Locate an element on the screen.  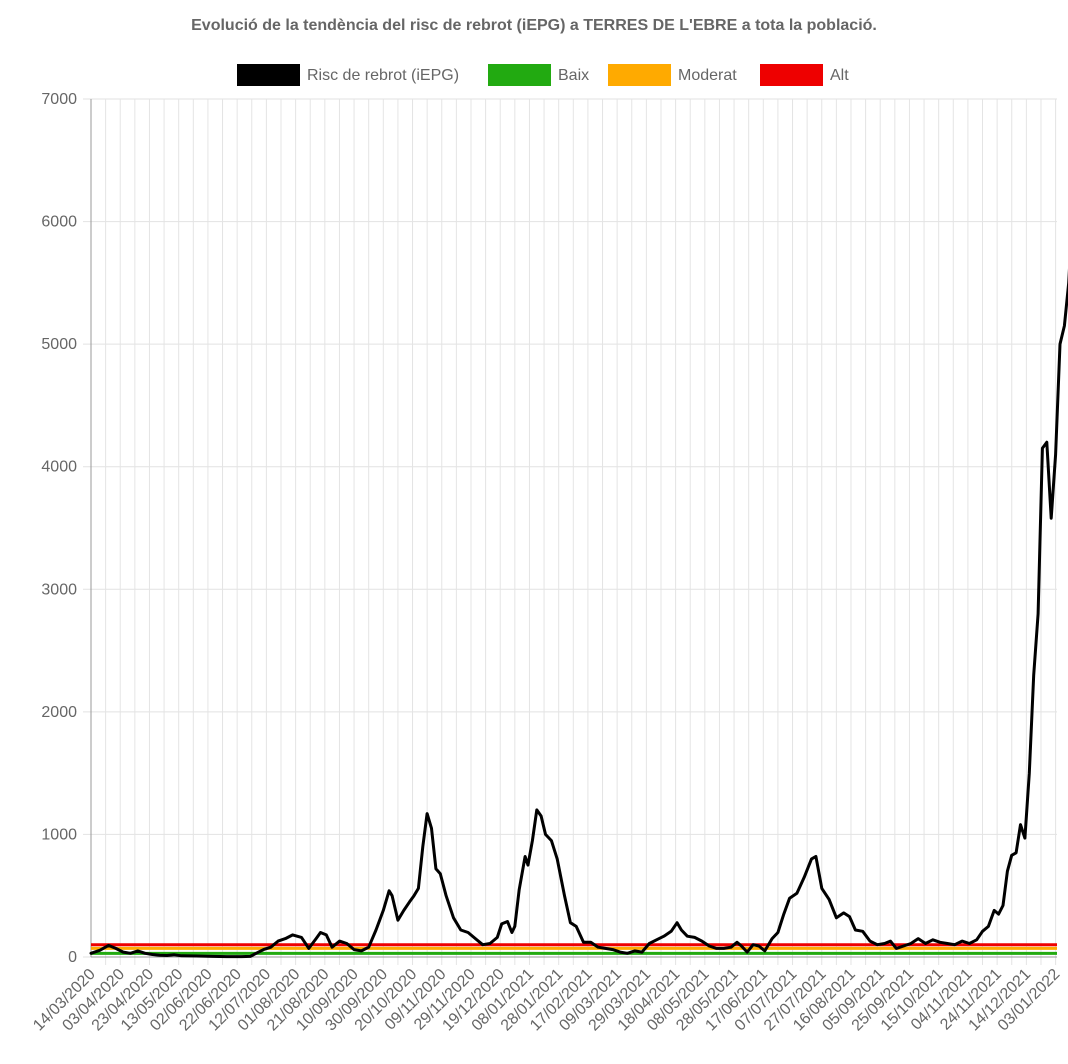
chart-legend: Risc de rebrot (iEPG) Baix Moderat Alt is located at coordinates (543, 75).